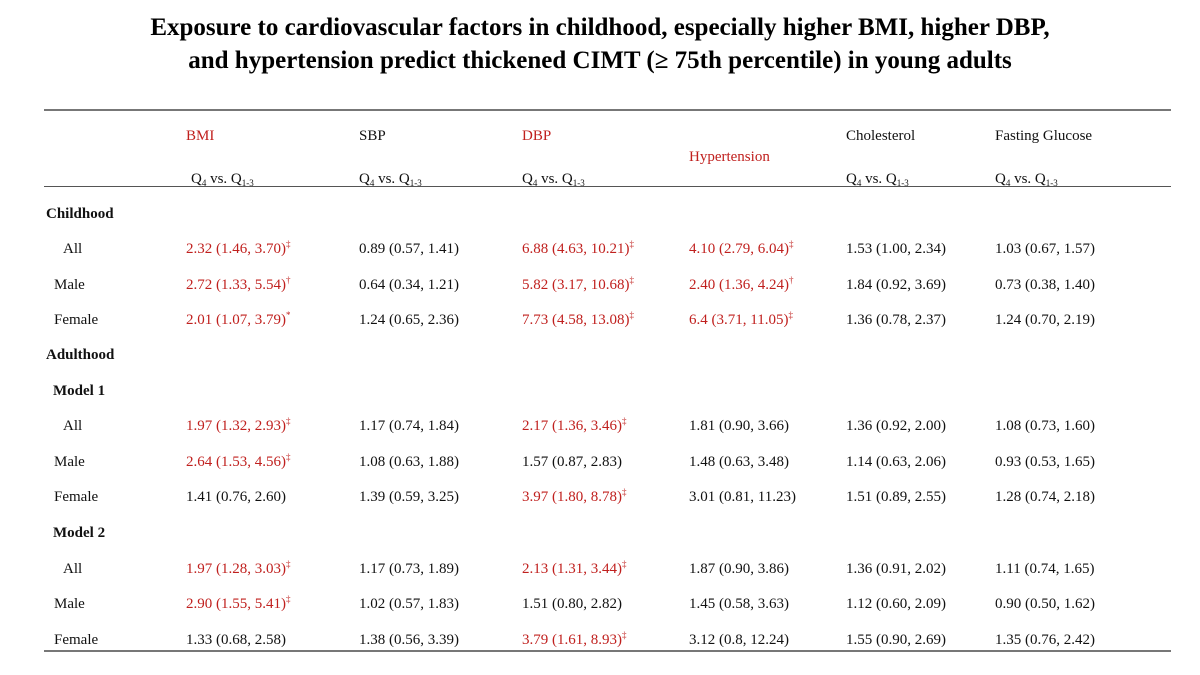 This screenshot has width=1200, height=675. Describe the element at coordinates (80, 355) in the screenshot. I see `section-label: Adulthood` at that location.